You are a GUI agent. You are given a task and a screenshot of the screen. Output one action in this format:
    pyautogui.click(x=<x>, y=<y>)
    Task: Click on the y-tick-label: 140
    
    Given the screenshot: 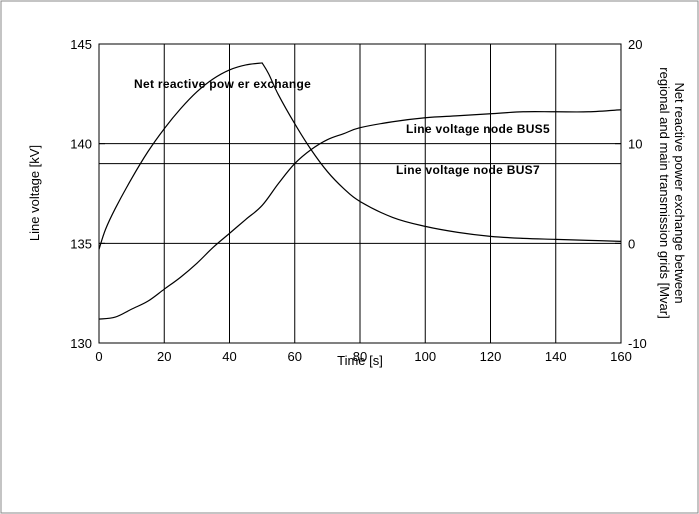 What is the action you would take?
    pyautogui.click(x=81, y=144)
    